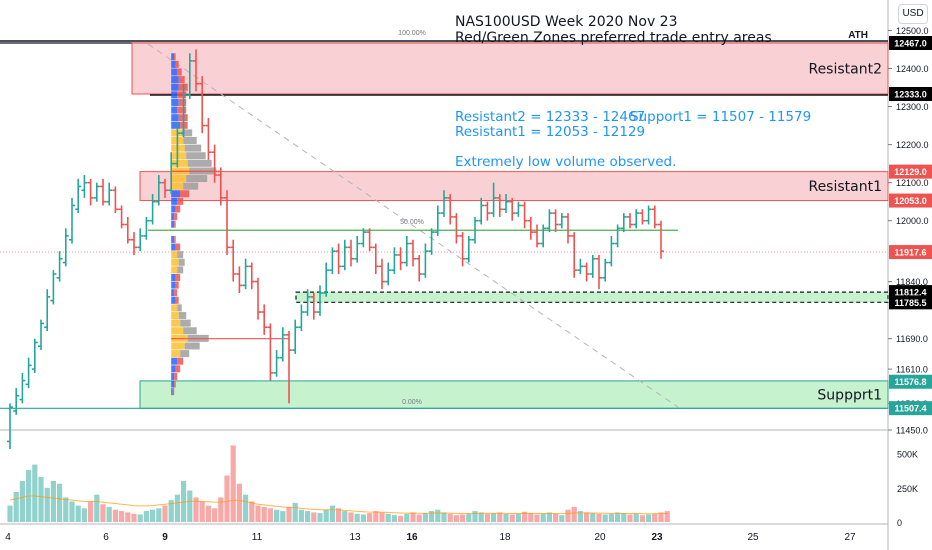 This screenshot has height=550, width=932. I want to click on price-badge-label: 12467.0, so click(910, 44).